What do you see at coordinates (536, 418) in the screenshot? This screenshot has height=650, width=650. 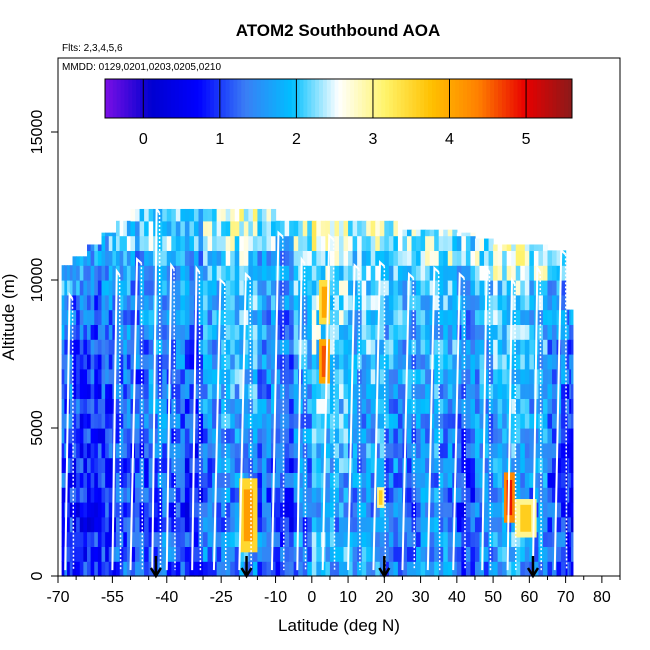 I see `flight-profile-line` at bounding box center [536, 418].